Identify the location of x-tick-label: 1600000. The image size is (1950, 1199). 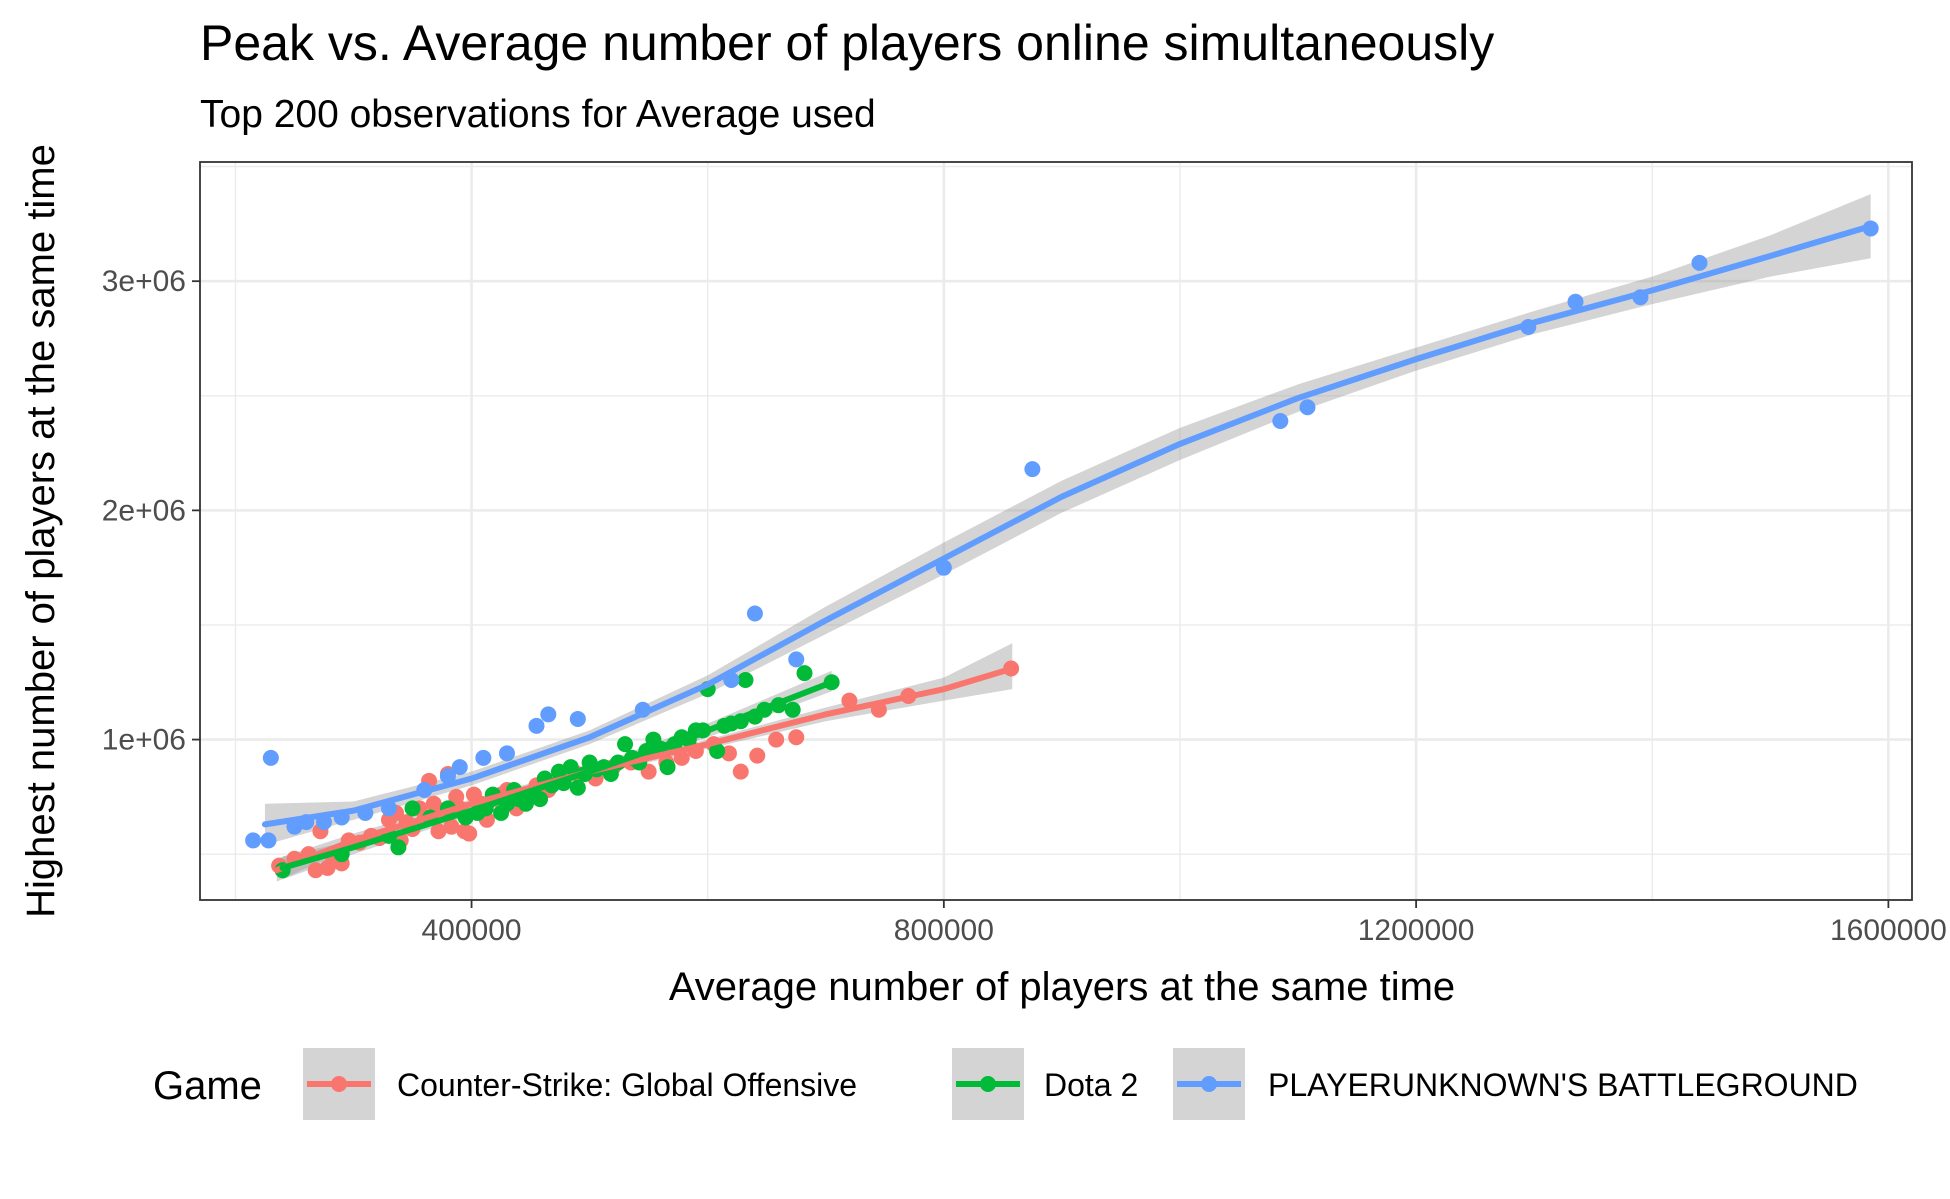
(1888, 930).